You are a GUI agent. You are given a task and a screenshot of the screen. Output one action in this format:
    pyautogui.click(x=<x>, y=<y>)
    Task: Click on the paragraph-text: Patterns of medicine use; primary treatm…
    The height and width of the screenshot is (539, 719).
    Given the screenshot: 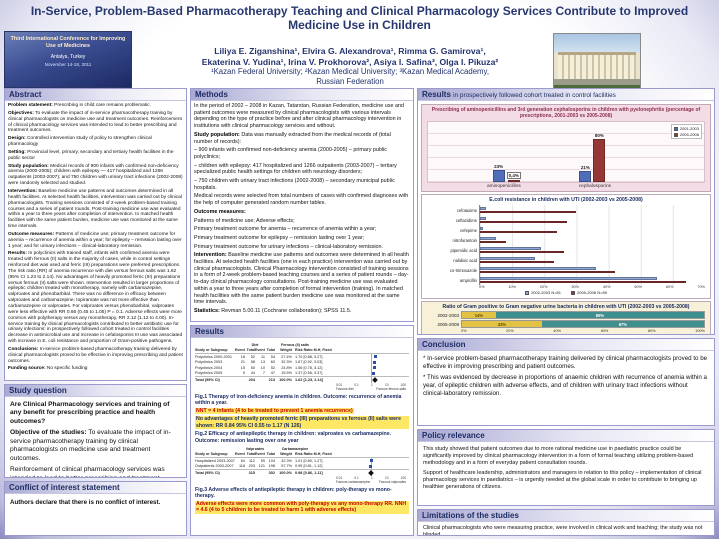 What is the action you would take?
    pyautogui.click(x=95, y=240)
    